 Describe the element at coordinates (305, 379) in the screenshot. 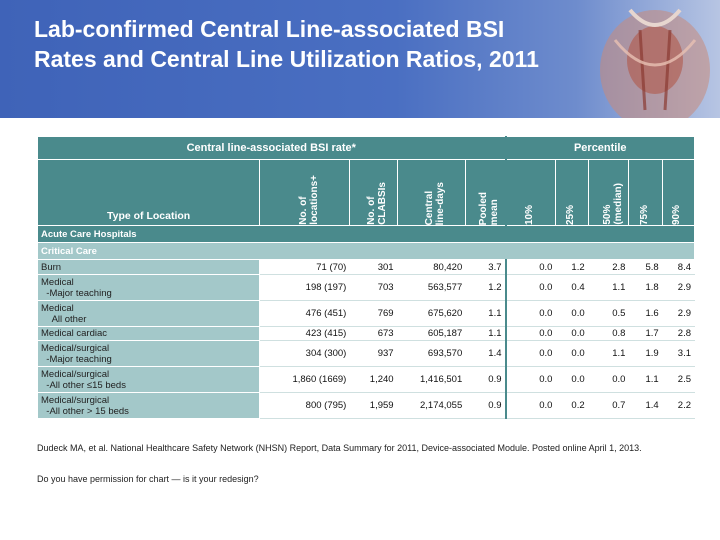

I see `locations-cell: 1,860 (1669)` at that location.